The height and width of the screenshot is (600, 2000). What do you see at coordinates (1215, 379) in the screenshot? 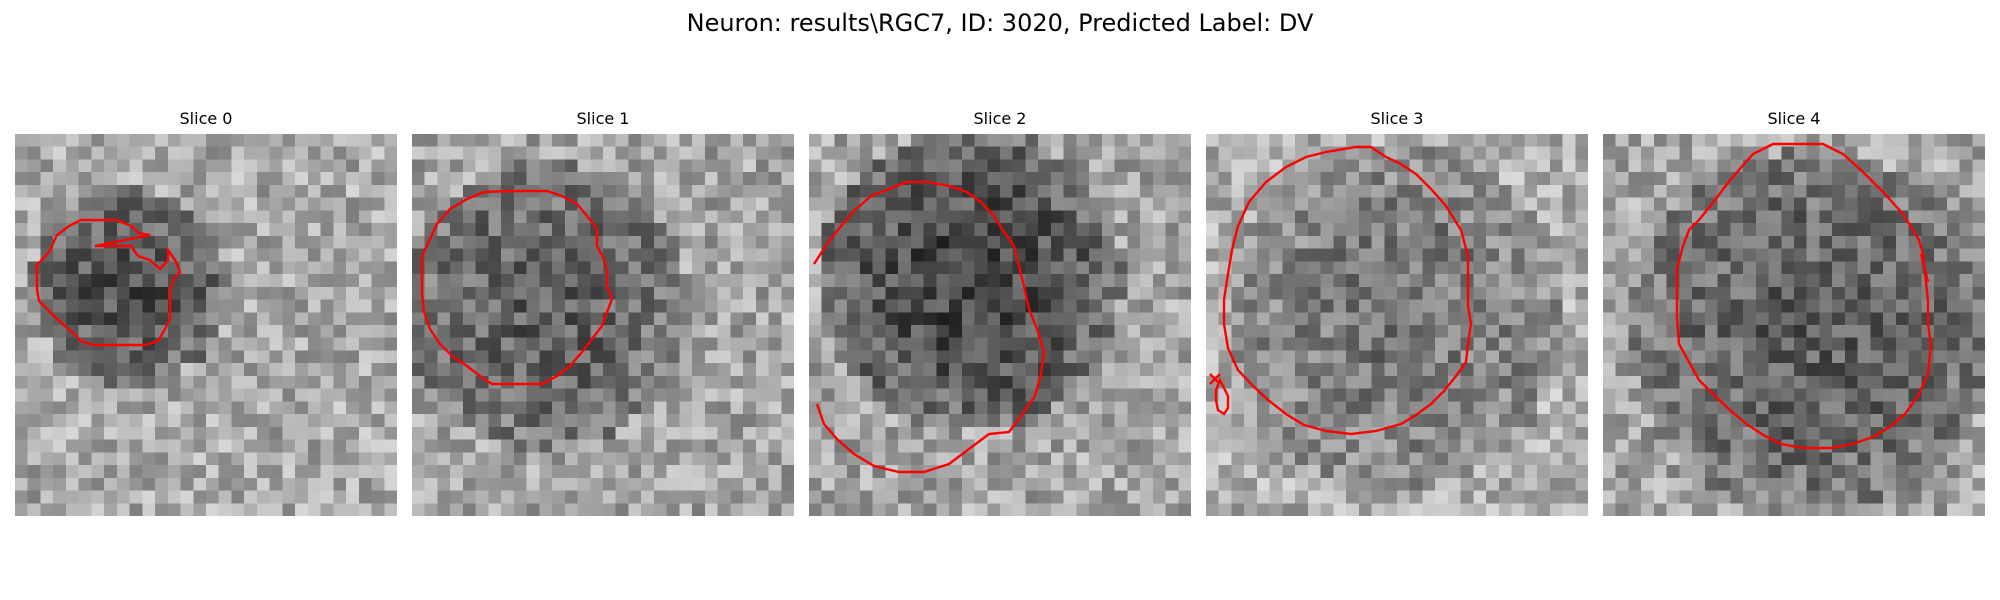
I see `small-cross-mark` at bounding box center [1215, 379].